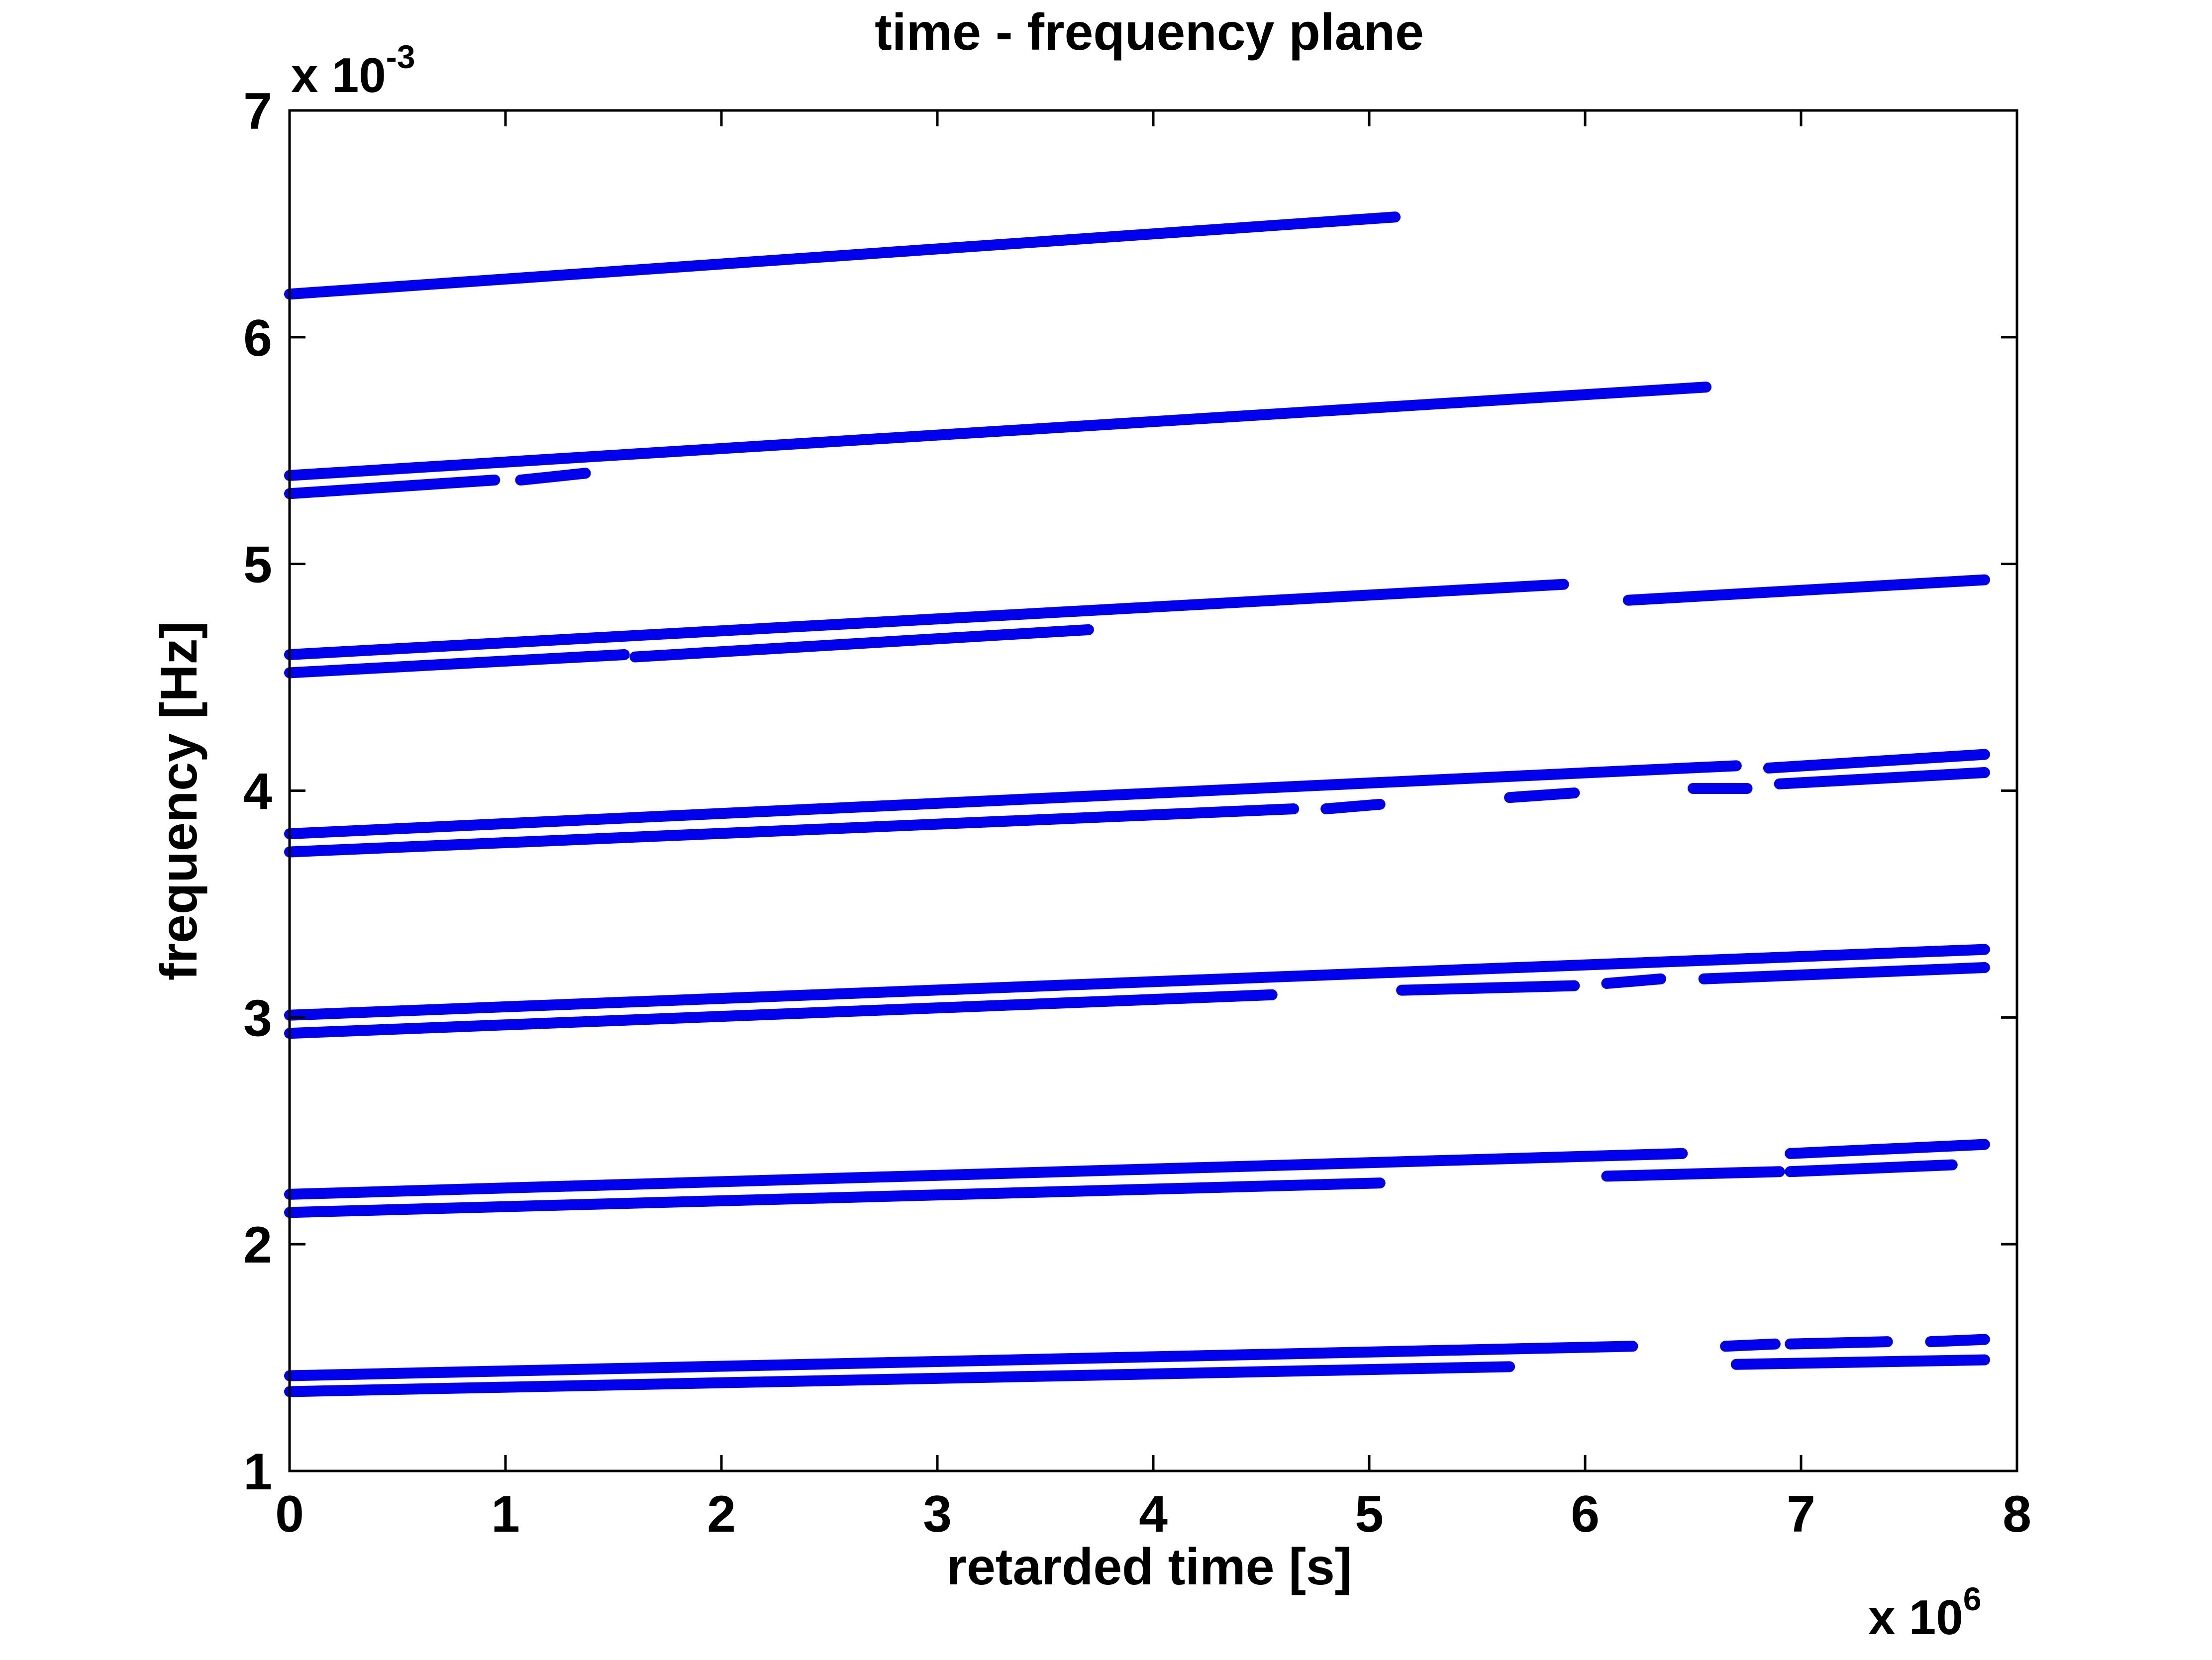 Image resolution: width=2212 pixels, height=1660 pixels. I want to click on x-multiplier: x 106, so click(1924, 1612).